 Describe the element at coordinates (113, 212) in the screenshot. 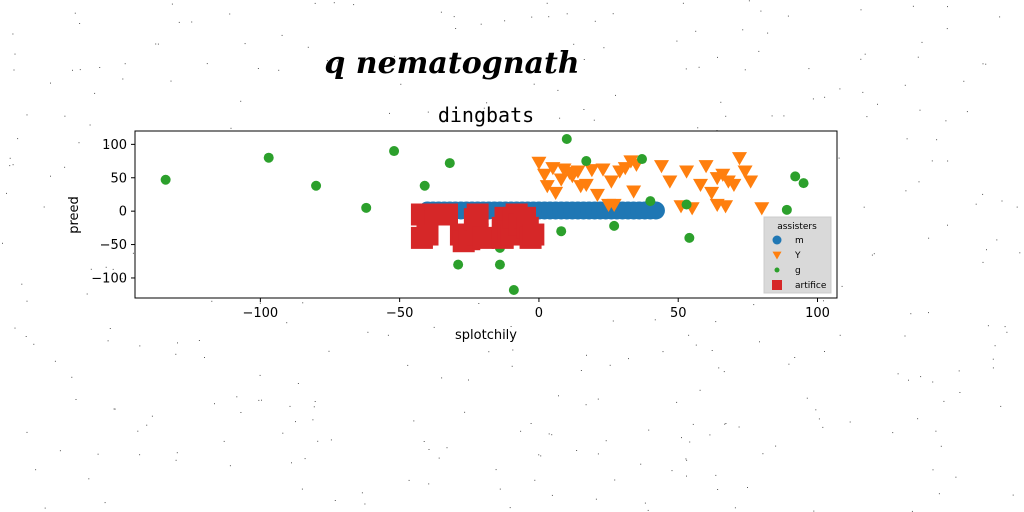

I see `y-axis-ticks: 100 50 0 −50 −100` at that location.